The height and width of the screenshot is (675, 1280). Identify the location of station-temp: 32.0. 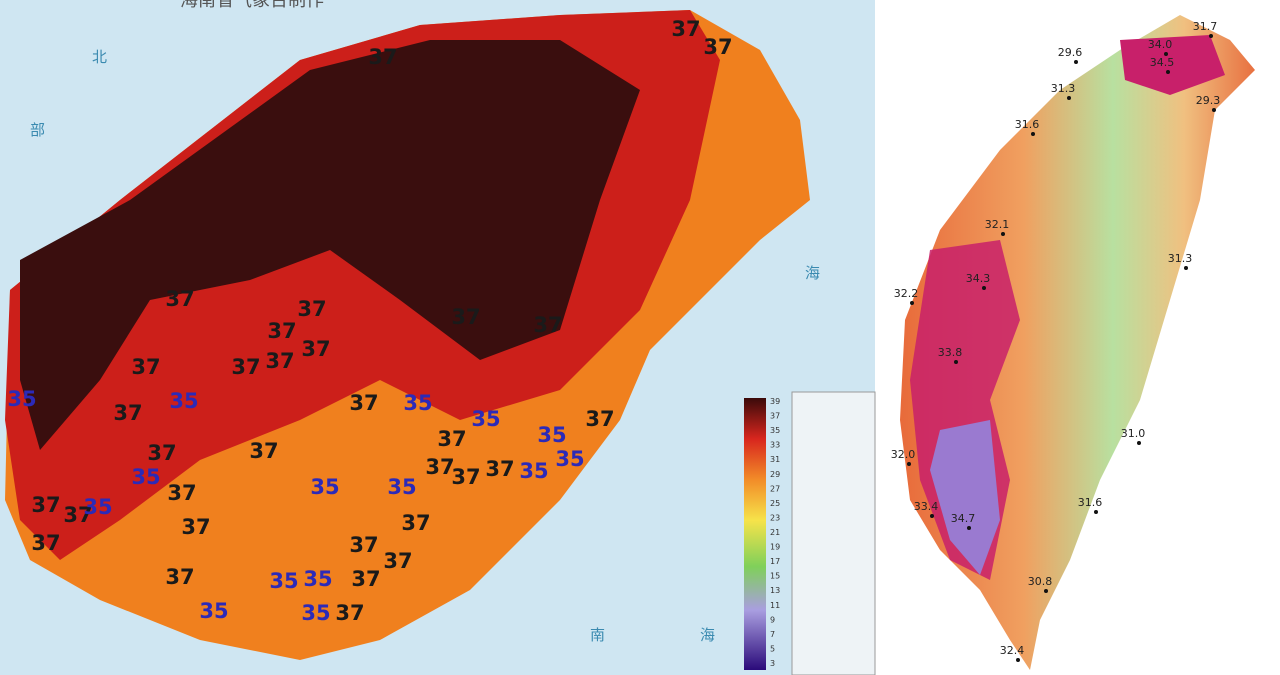
(903, 454).